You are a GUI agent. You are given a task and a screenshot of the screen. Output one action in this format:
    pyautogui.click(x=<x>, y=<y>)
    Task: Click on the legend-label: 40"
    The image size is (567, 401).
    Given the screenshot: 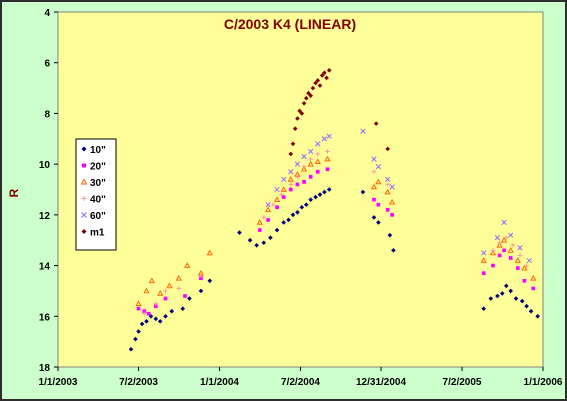 What is the action you would take?
    pyautogui.click(x=98, y=200)
    